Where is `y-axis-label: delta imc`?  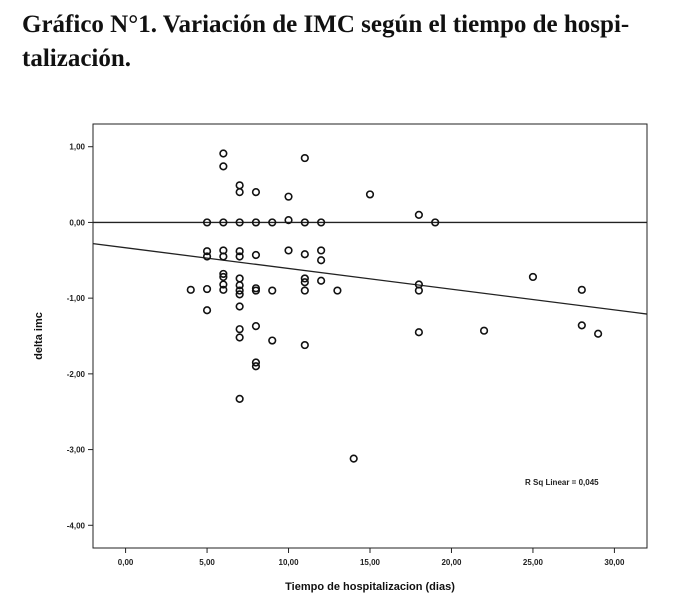 y-axis-label: delta imc is located at coordinates (39, 336).